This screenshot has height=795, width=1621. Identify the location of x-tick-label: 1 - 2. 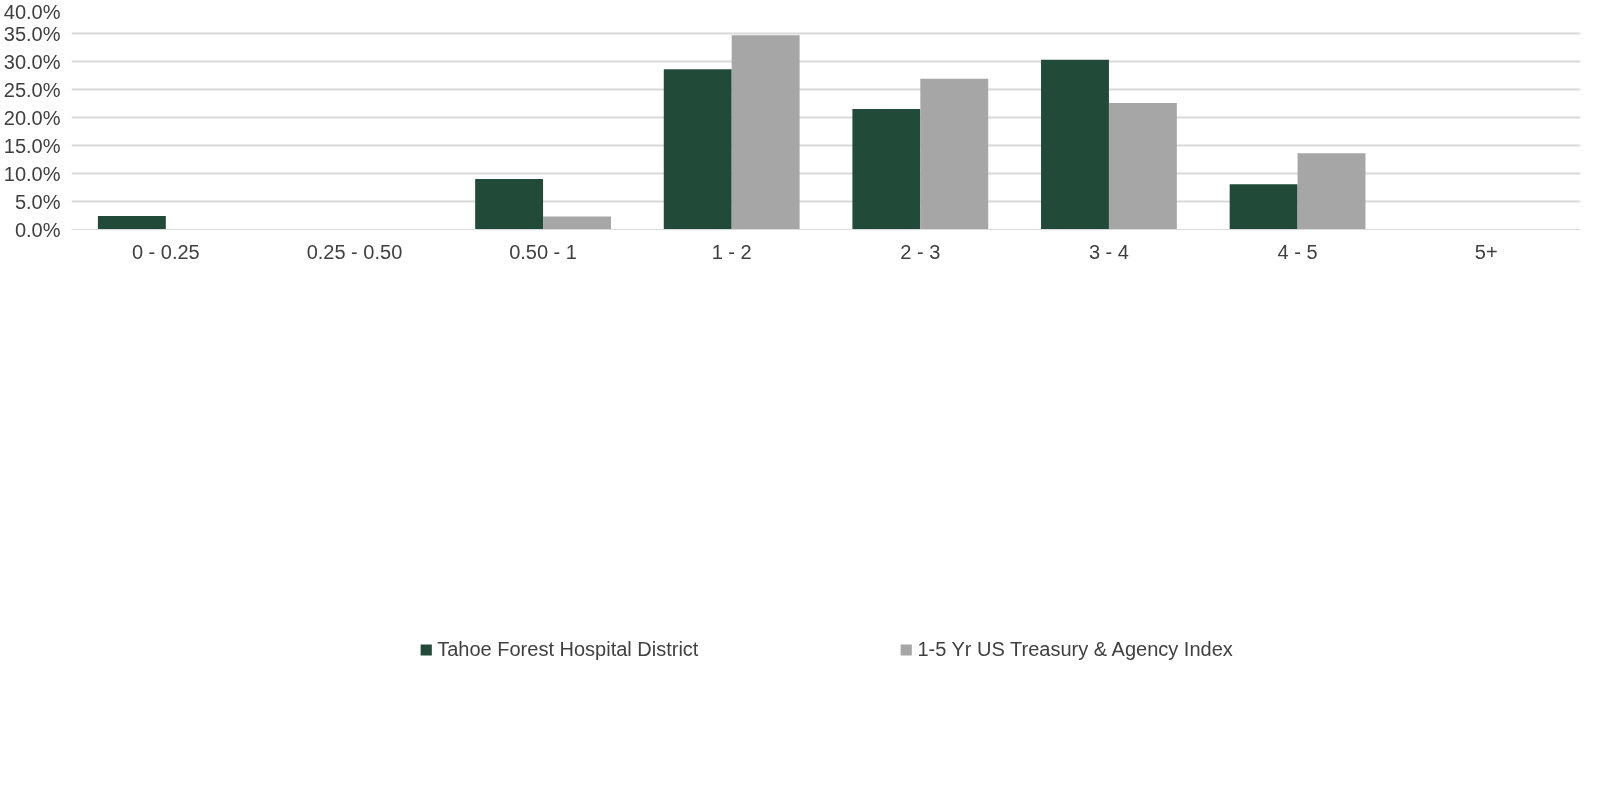
(731, 251).